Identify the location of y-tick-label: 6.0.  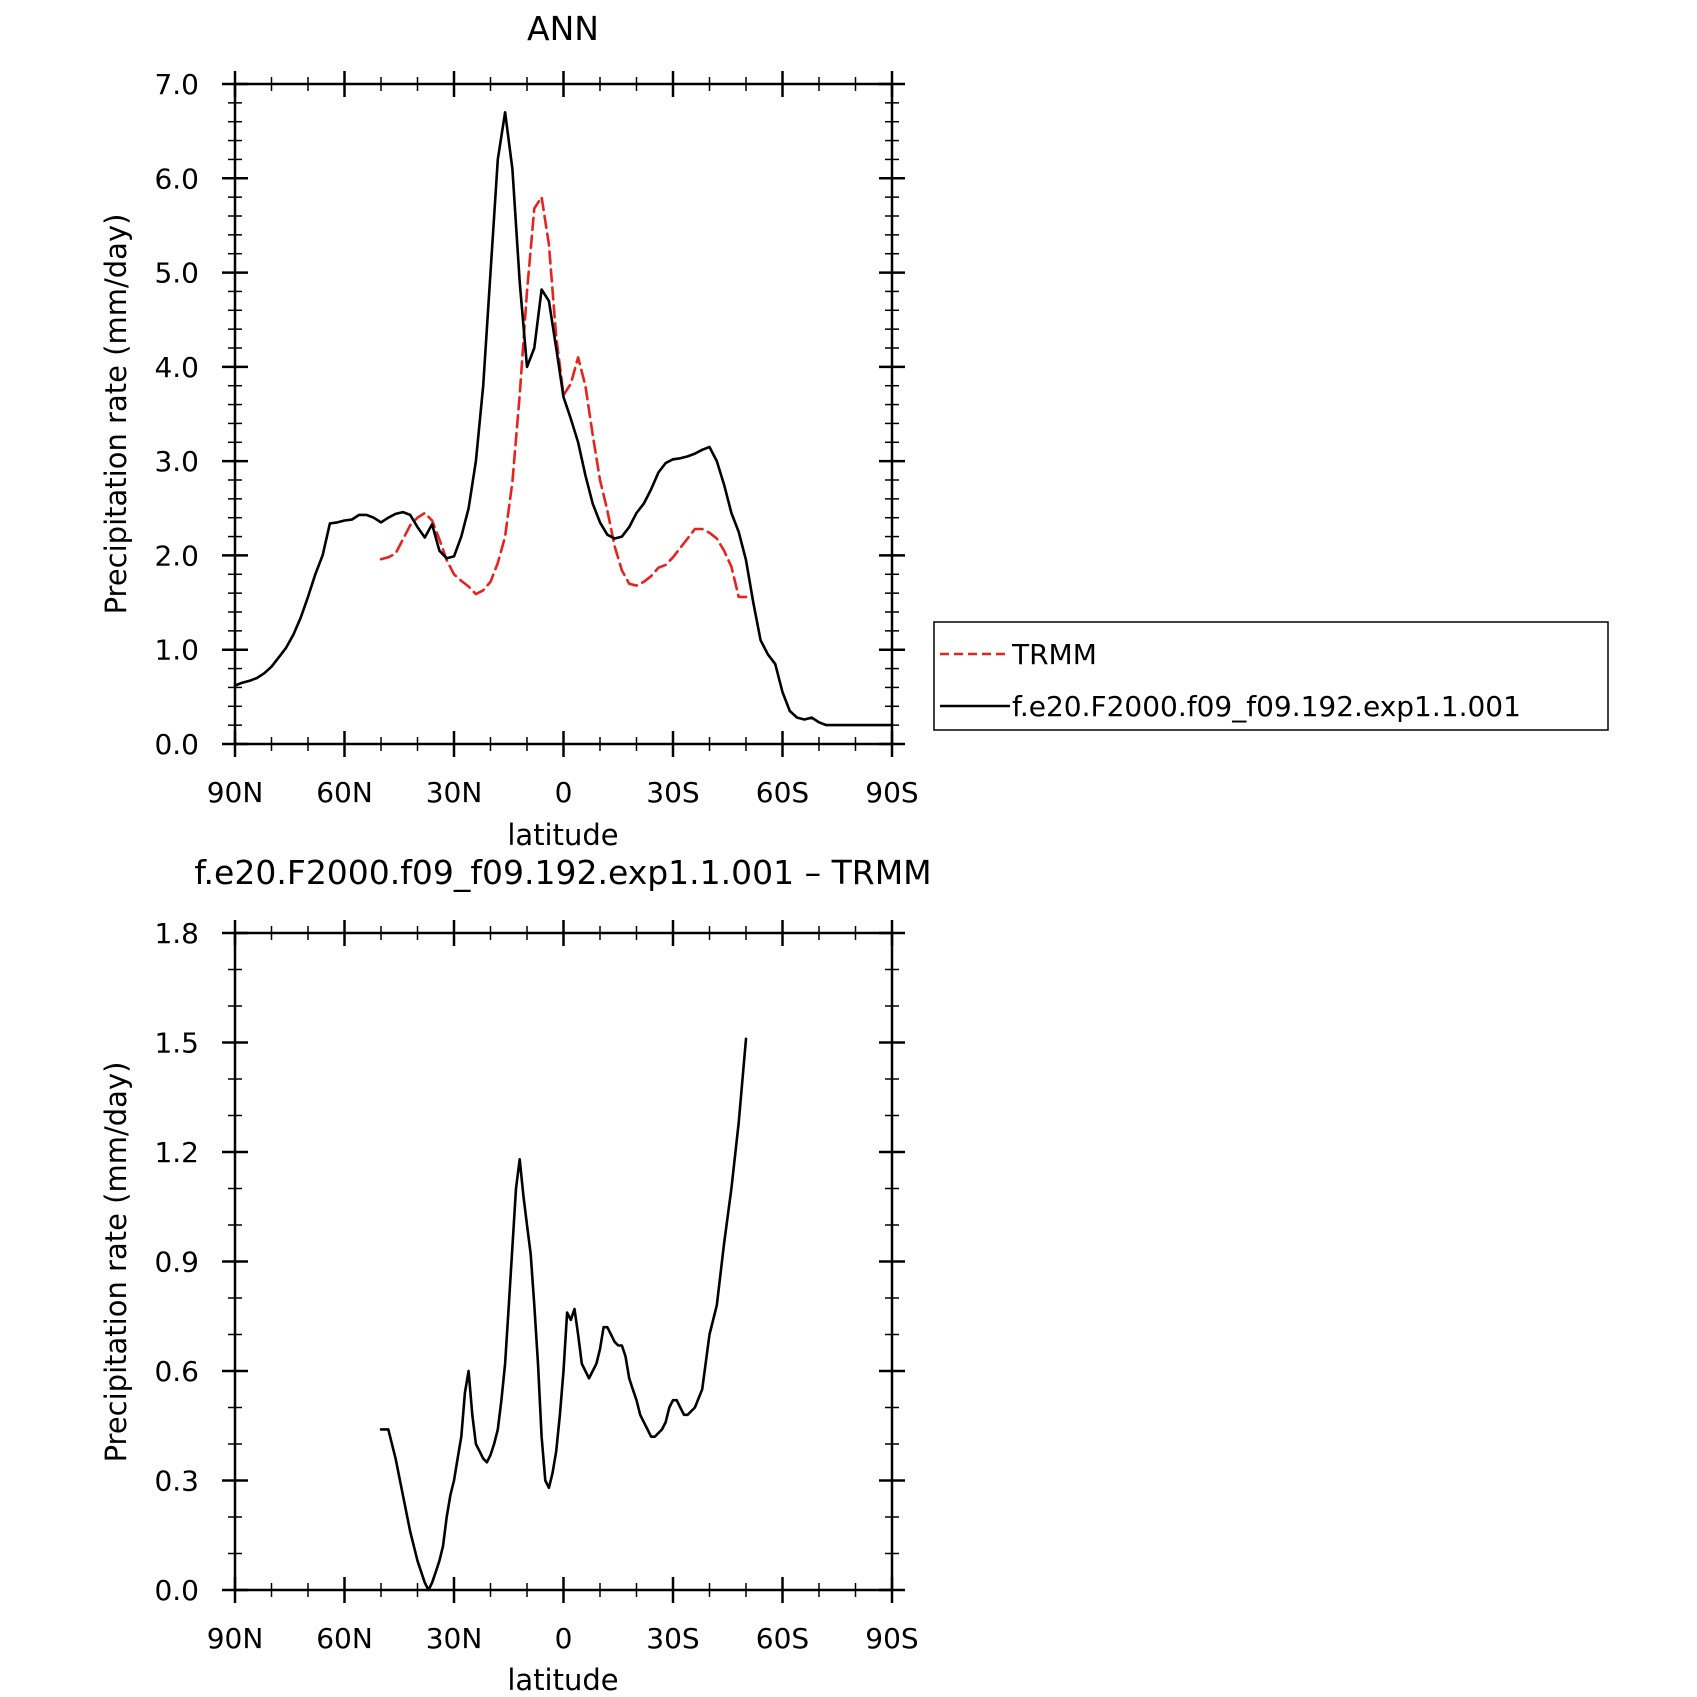
(176, 178).